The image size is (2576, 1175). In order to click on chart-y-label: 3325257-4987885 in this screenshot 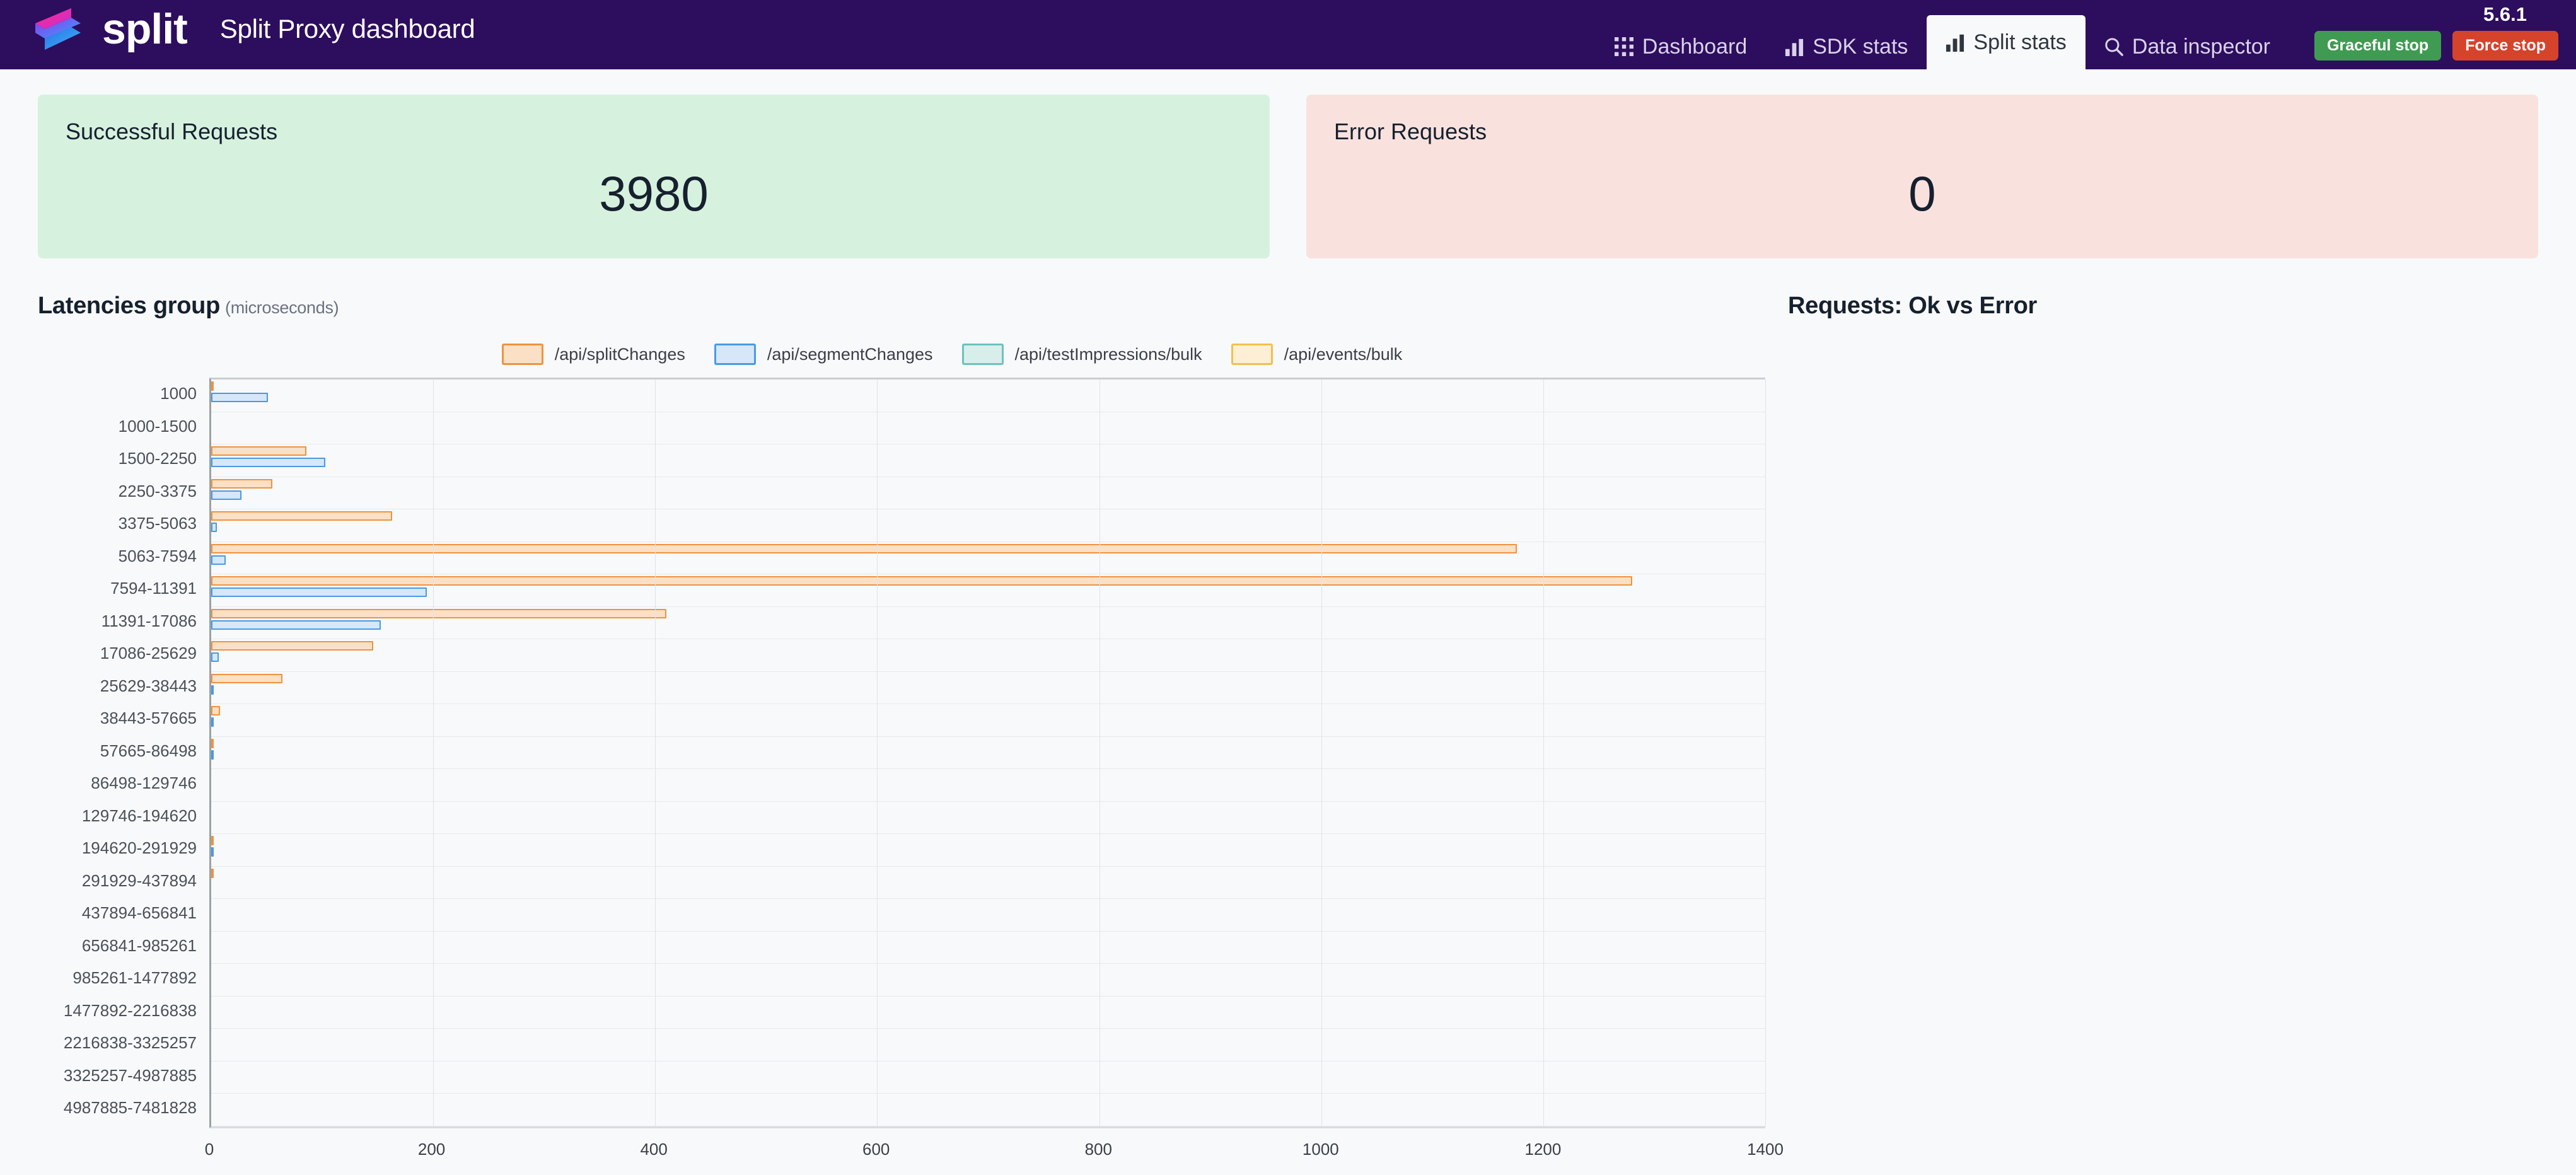, I will do `click(130, 1075)`.